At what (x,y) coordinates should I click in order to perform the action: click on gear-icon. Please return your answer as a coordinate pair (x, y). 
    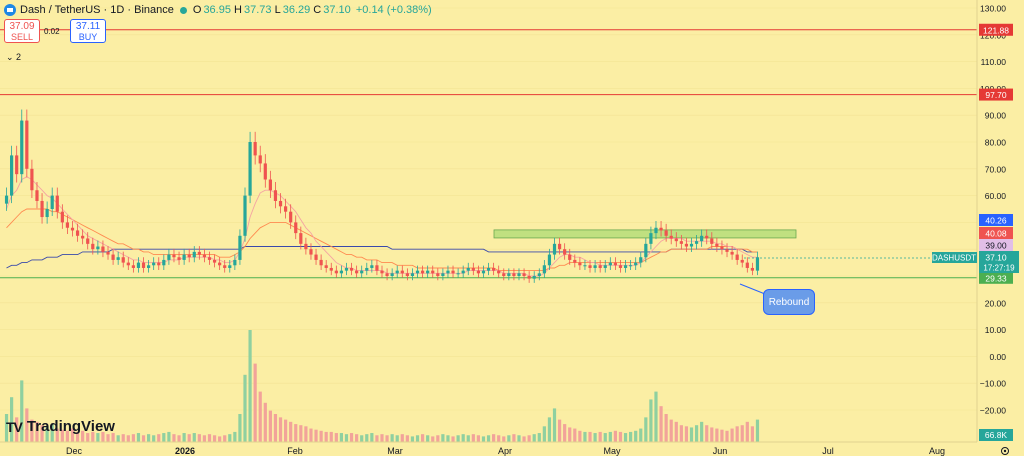
    Looking at the image, I should click on (1005, 451).